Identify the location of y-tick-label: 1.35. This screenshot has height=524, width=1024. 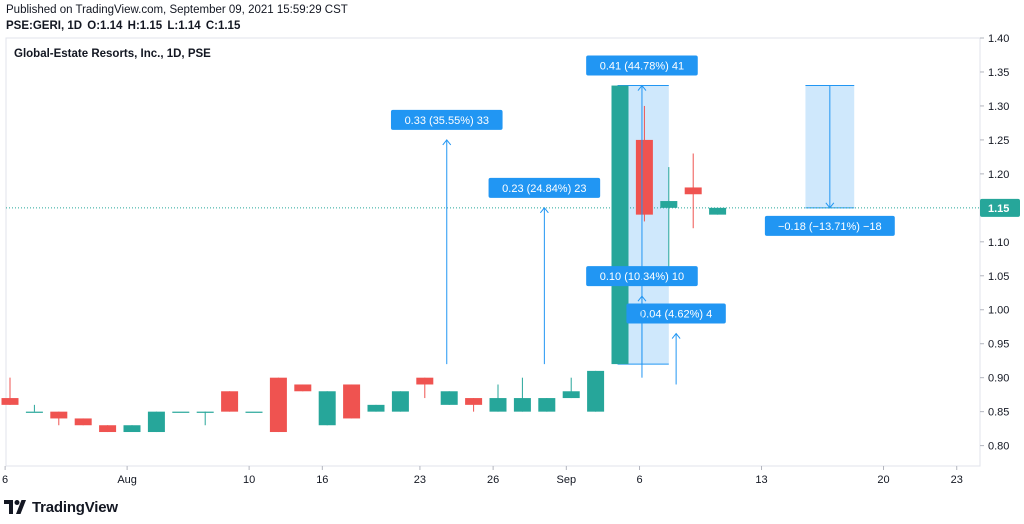
(998, 73).